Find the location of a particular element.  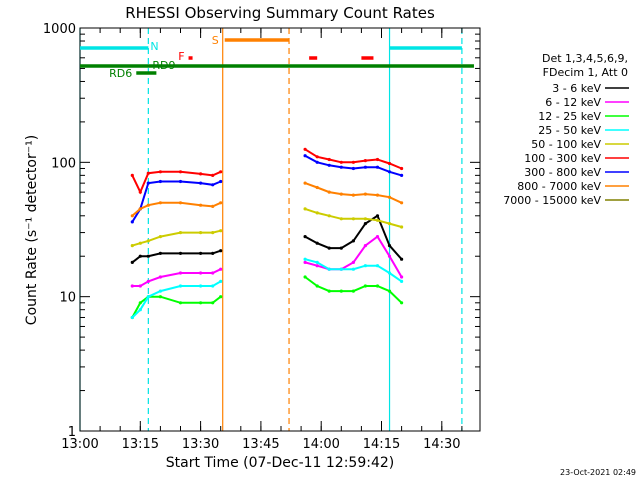

x-tick-label: 14:30 is located at coordinates (441, 444).